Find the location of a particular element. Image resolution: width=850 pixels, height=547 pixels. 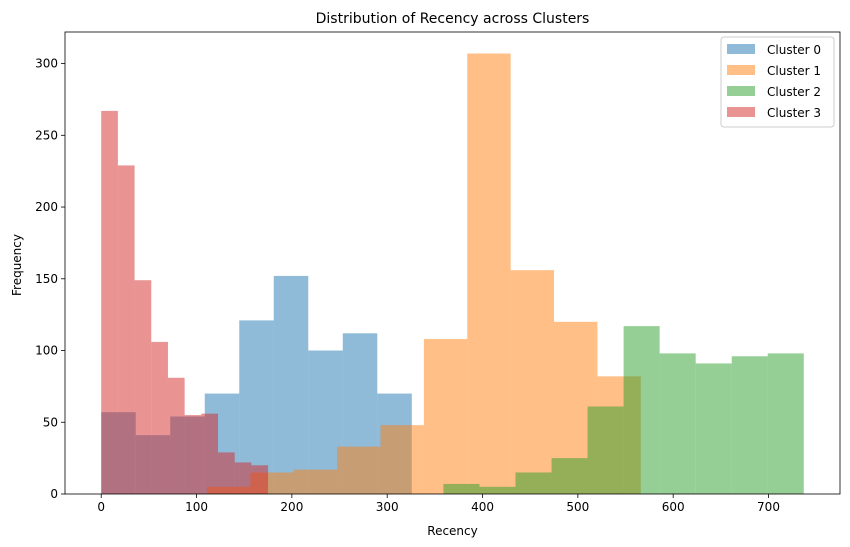

legend-label: Cluster 2 is located at coordinates (794, 92).